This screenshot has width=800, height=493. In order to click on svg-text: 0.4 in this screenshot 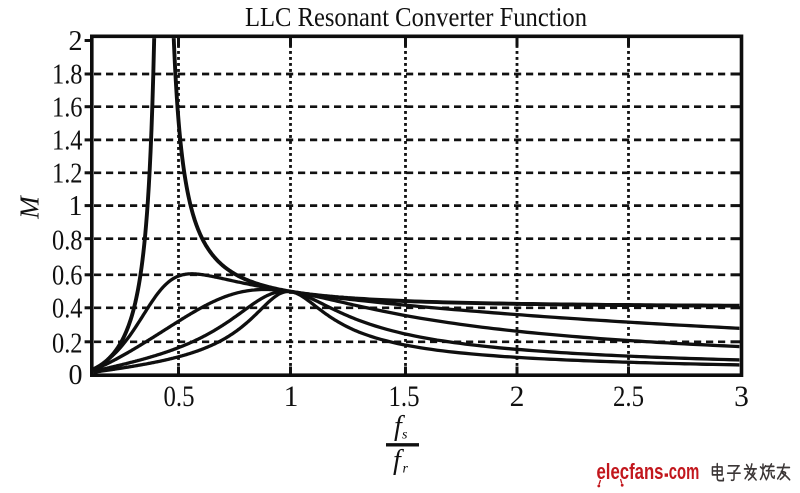, I will do `click(67, 309)`.